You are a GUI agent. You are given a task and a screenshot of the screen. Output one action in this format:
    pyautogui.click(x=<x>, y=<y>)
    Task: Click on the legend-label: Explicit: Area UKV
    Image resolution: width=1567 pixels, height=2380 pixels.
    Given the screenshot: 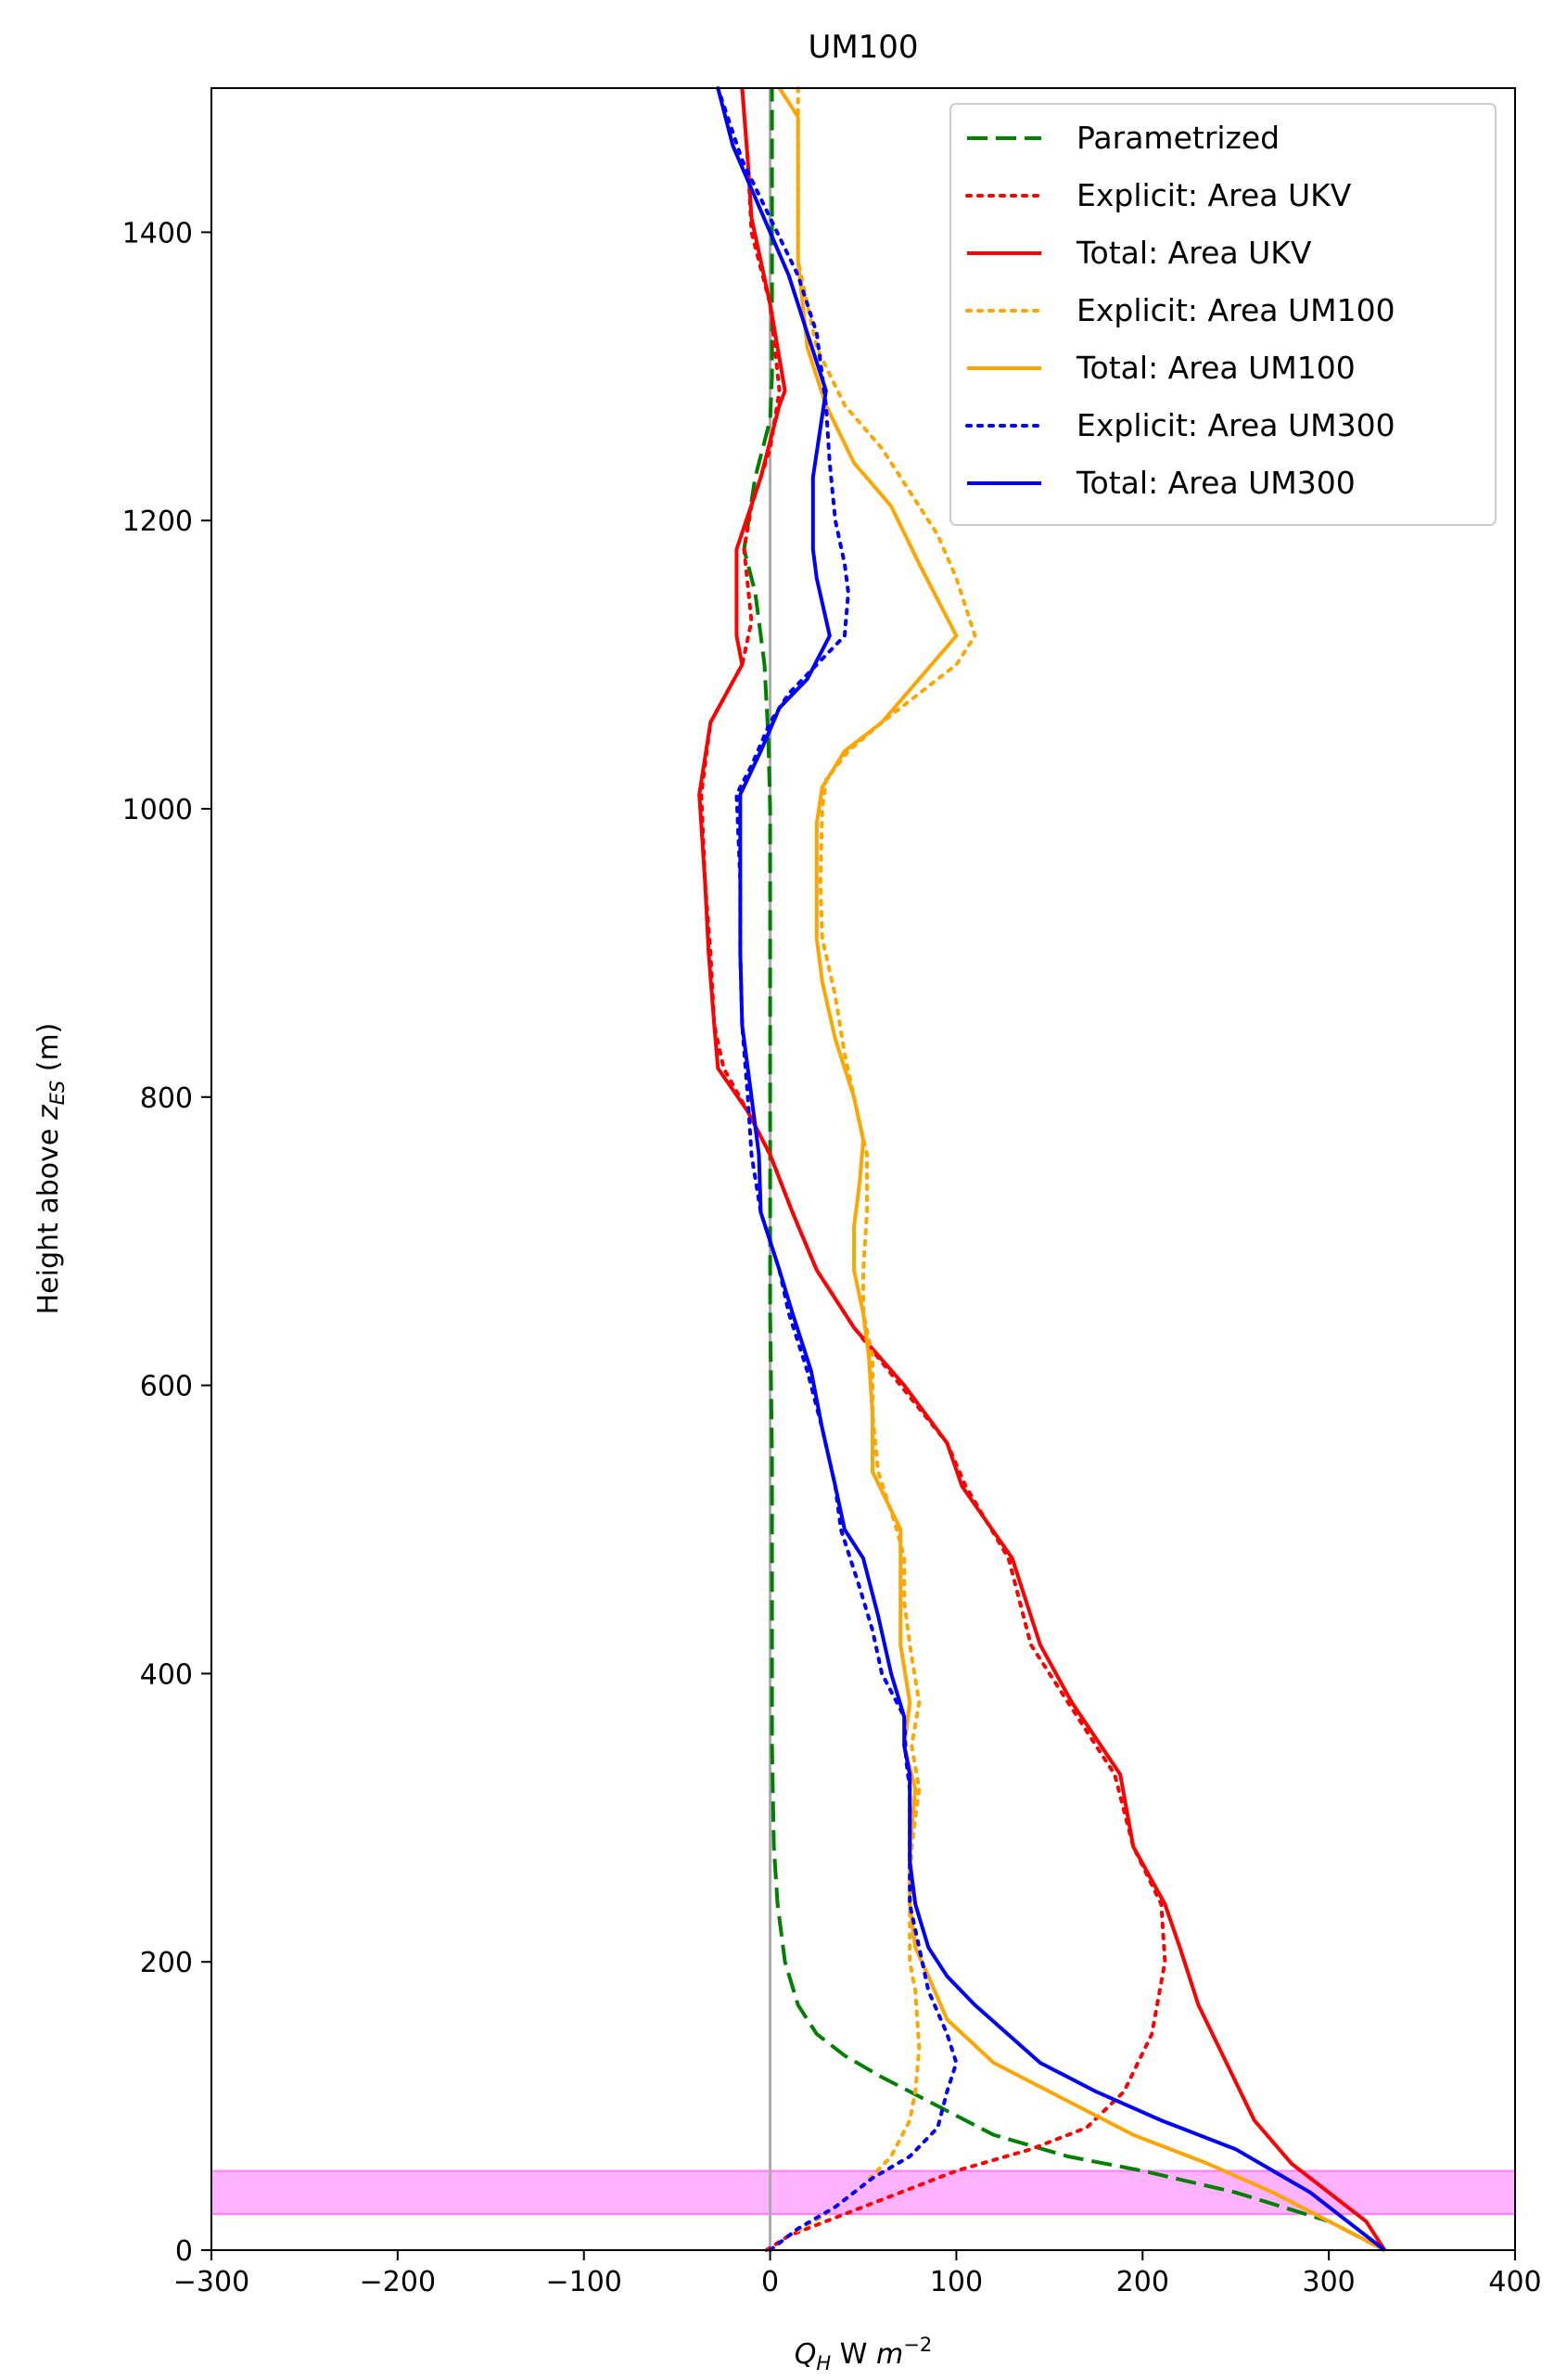 What is the action you would take?
    pyautogui.click(x=1214, y=195)
    